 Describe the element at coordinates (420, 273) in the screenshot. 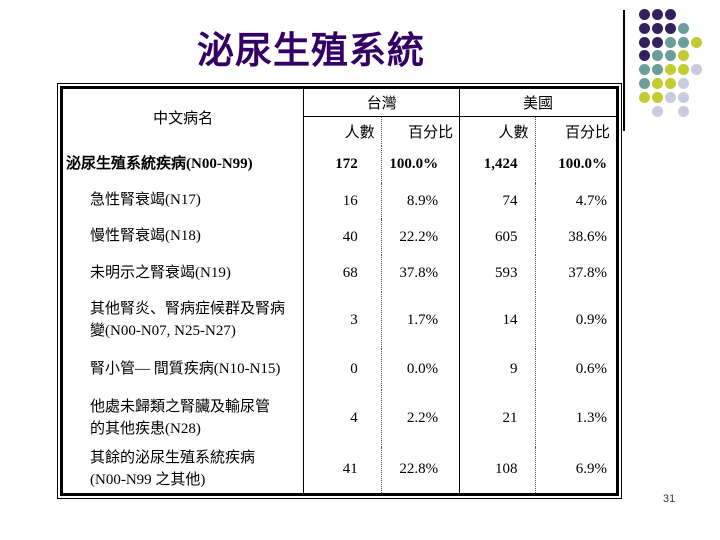

I see `taiwan-percent-cell: 37.8%` at that location.